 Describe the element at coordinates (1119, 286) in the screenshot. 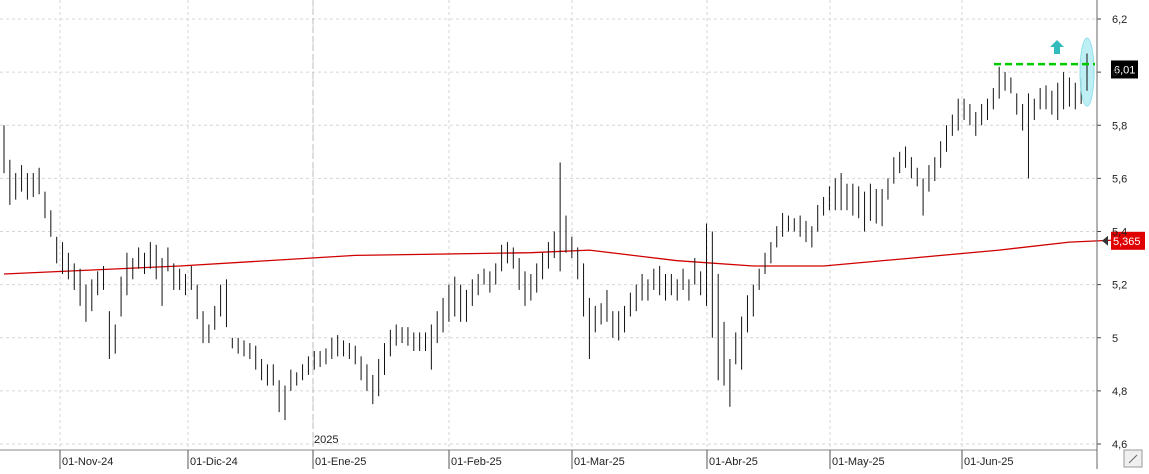

I see `y-tick-label: 5,2` at that location.